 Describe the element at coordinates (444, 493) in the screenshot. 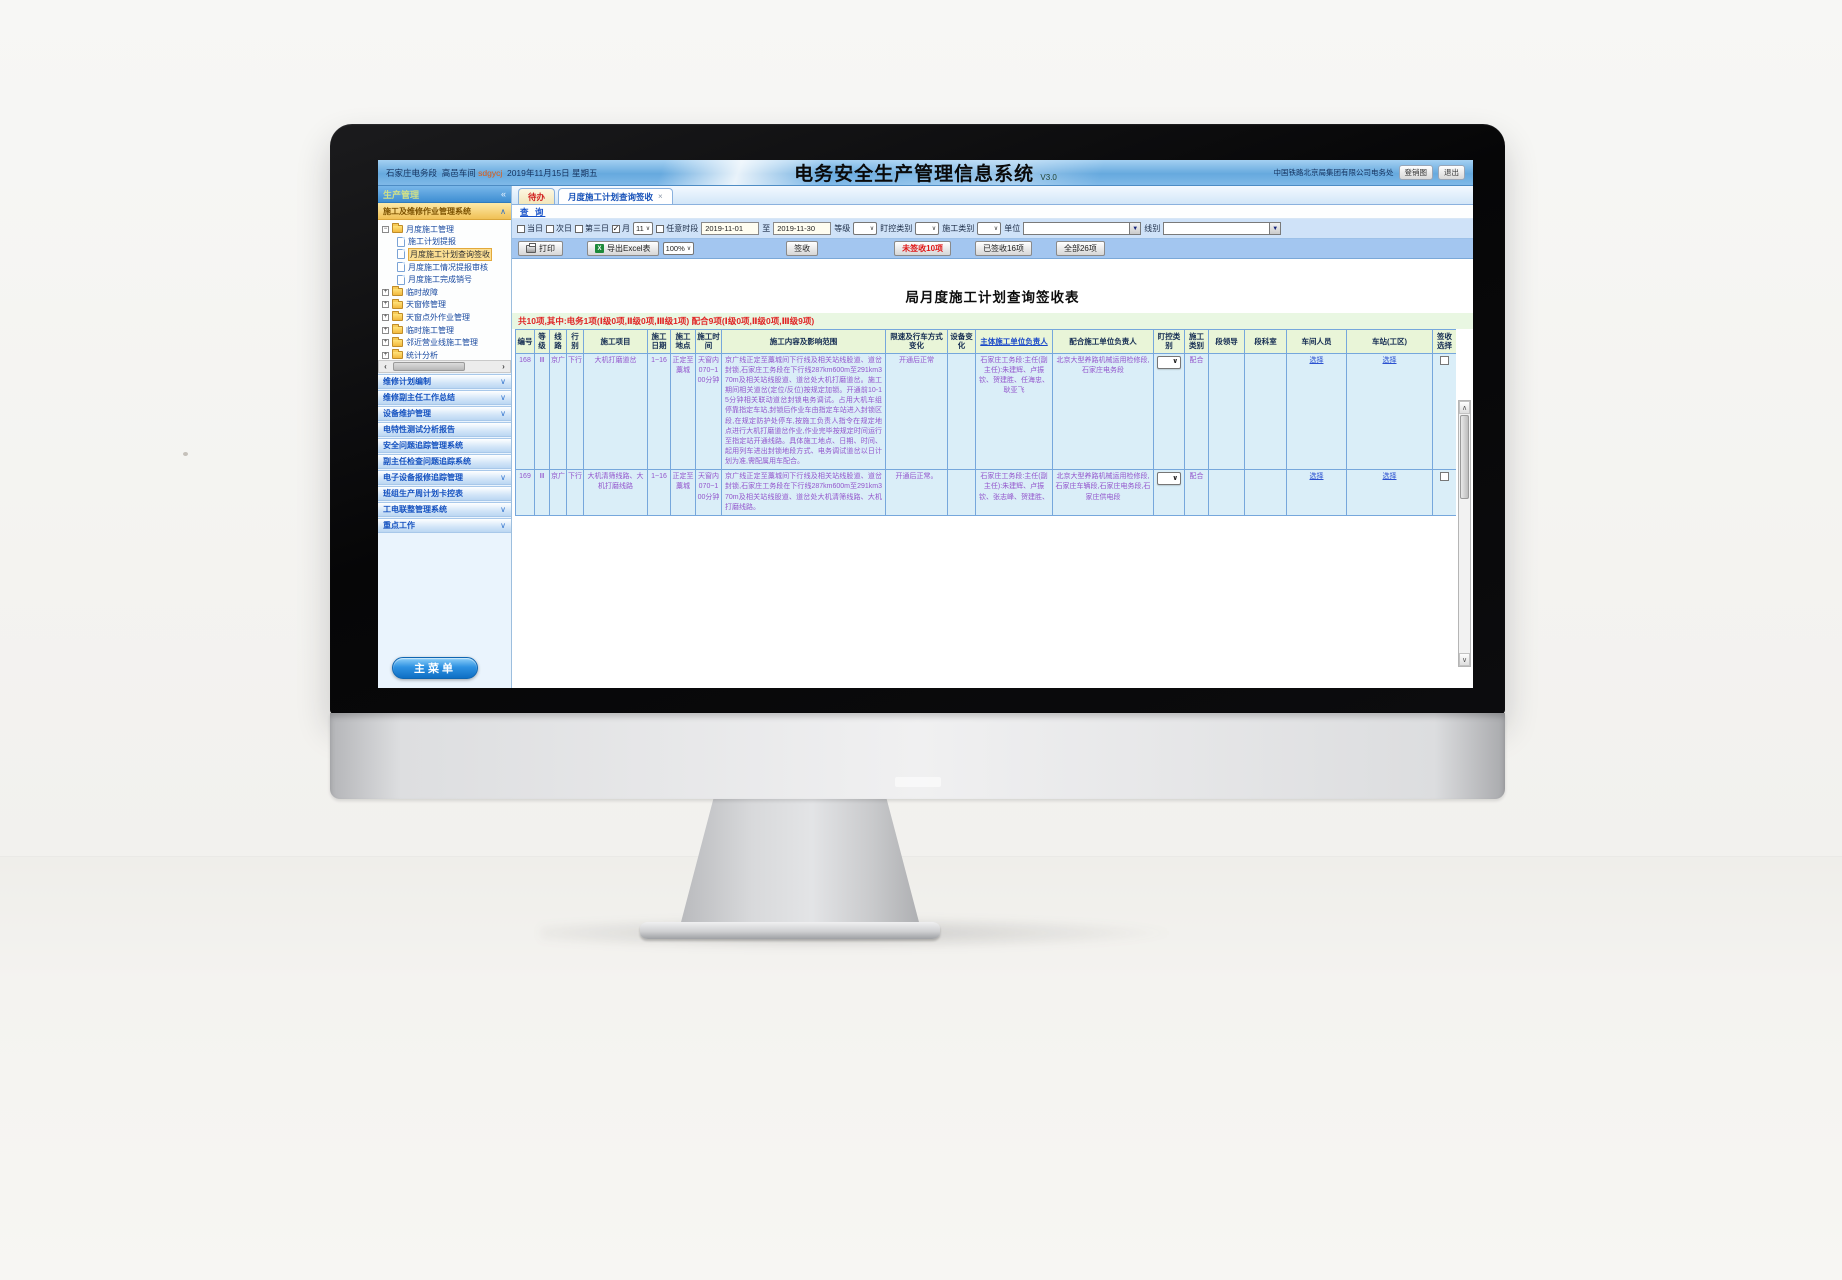

I see `accordion-item: 班组生产周计划卡控表` at that location.